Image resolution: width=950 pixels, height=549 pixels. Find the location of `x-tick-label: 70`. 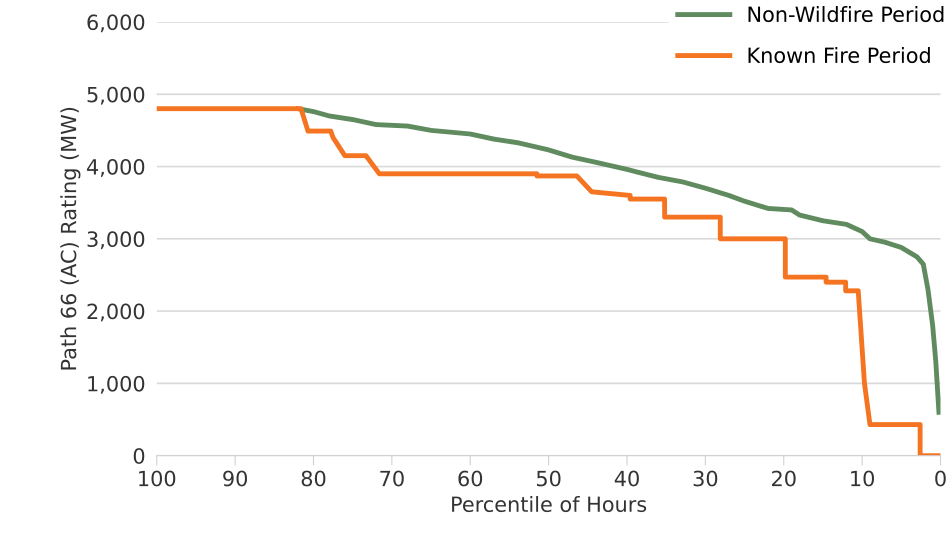

x-tick-label: 70 is located at coordinates (392, 478).